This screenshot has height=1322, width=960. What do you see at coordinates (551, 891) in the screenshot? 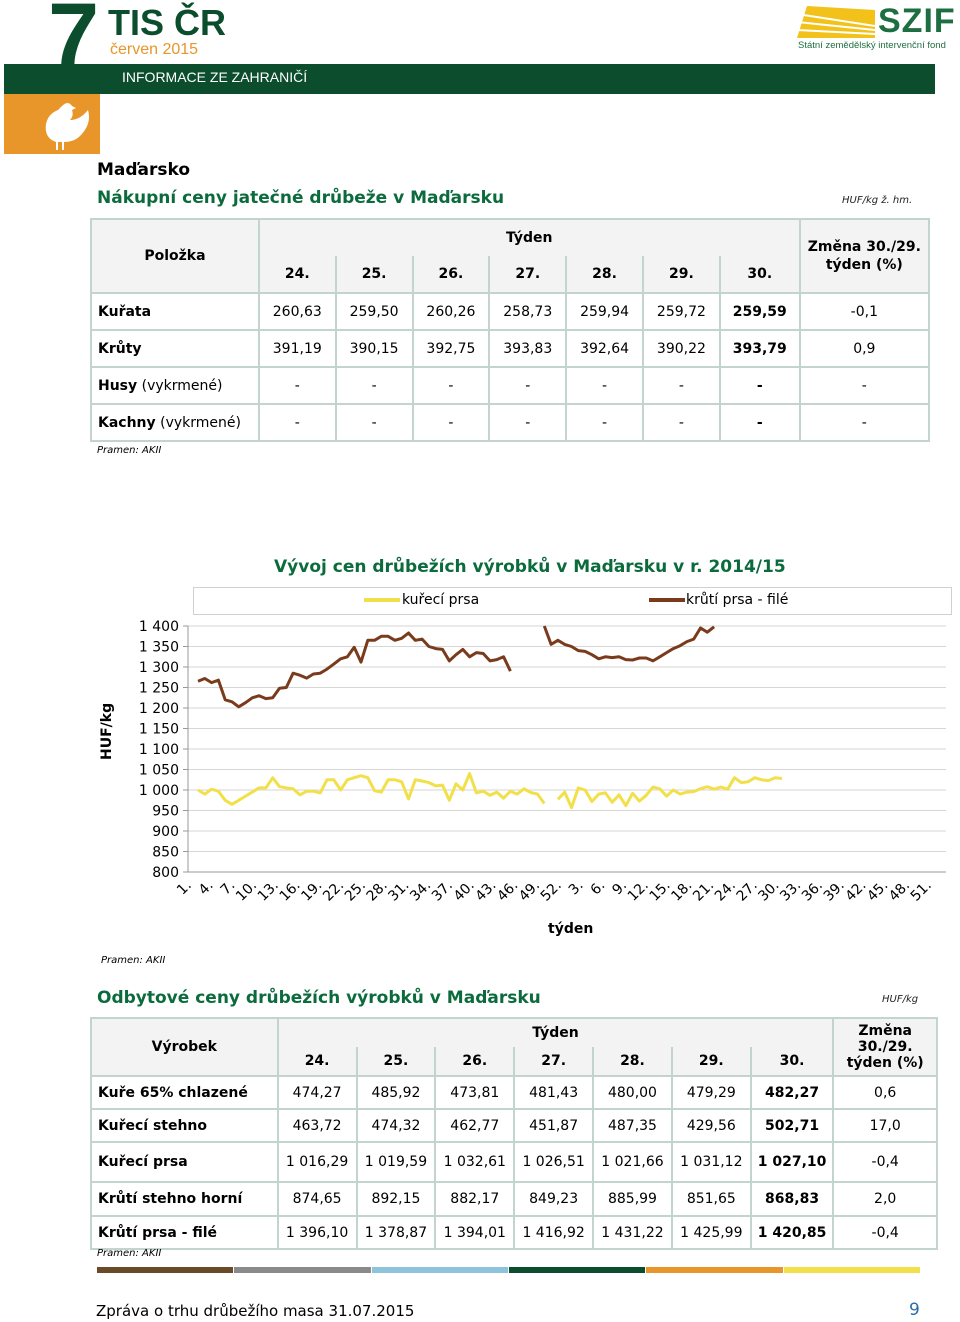
I see `x-tick-label: 52.` at bounding box center [551, 891].